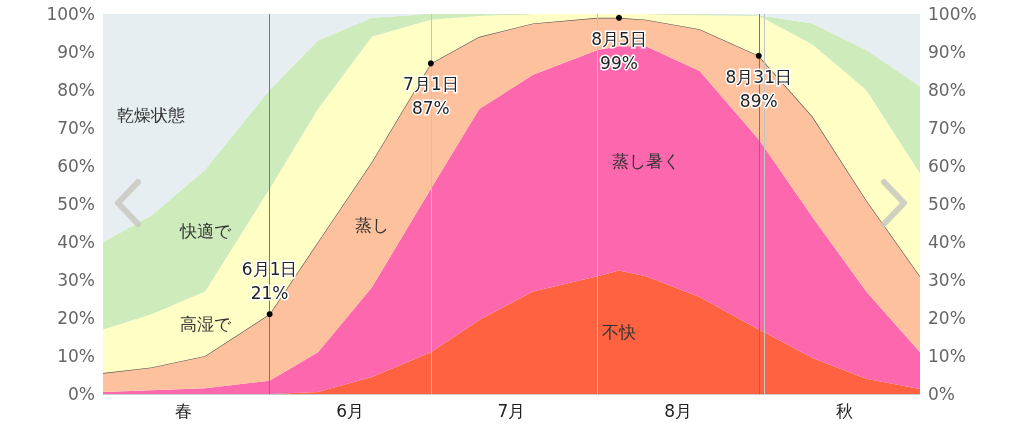 This screenshot has width=1024, height=424. What do you see at coordinates (76, 166) in the screenshot?
I see `y-tick-label: 60%` at bounding box center [76, 166].